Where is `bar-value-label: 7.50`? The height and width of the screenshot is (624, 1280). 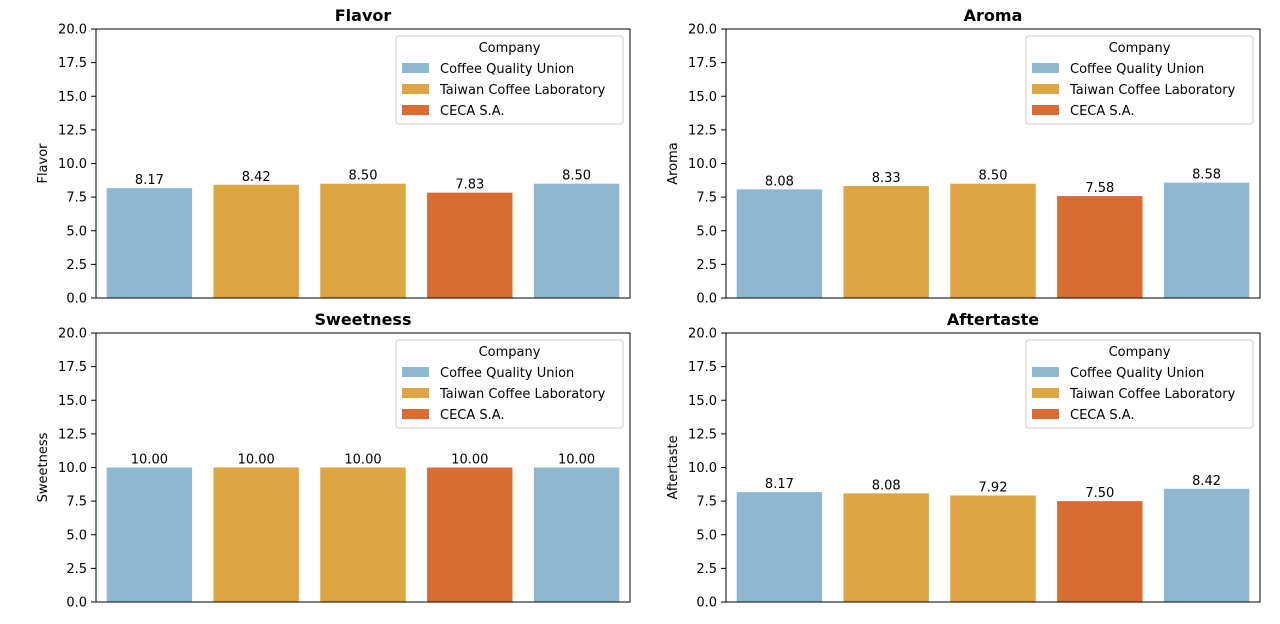
bar-value-label: 7.50 is located at coordinates (1099, 493).